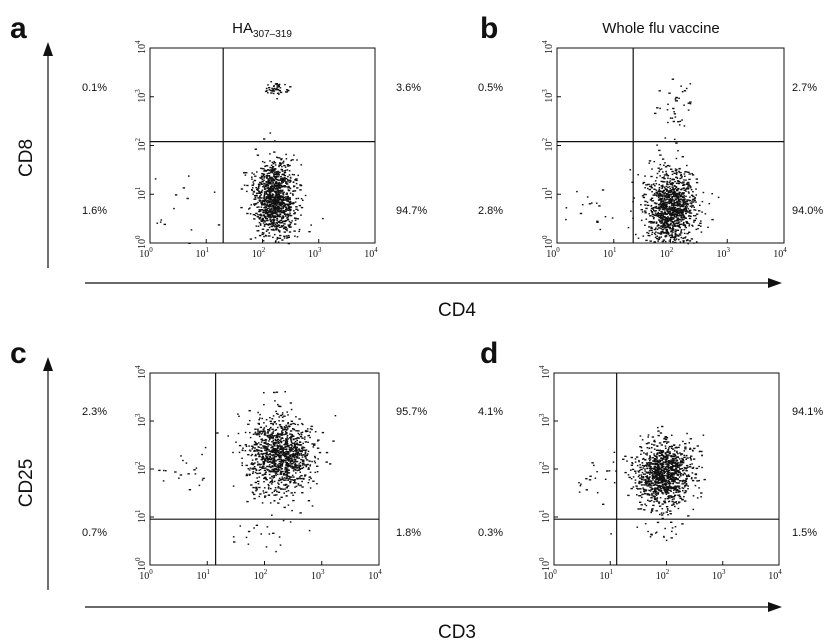 The height and width of the screenshot is (643, 831). I want to click on quadrant-upper-right-c: 95.7%, so click(411, 412).